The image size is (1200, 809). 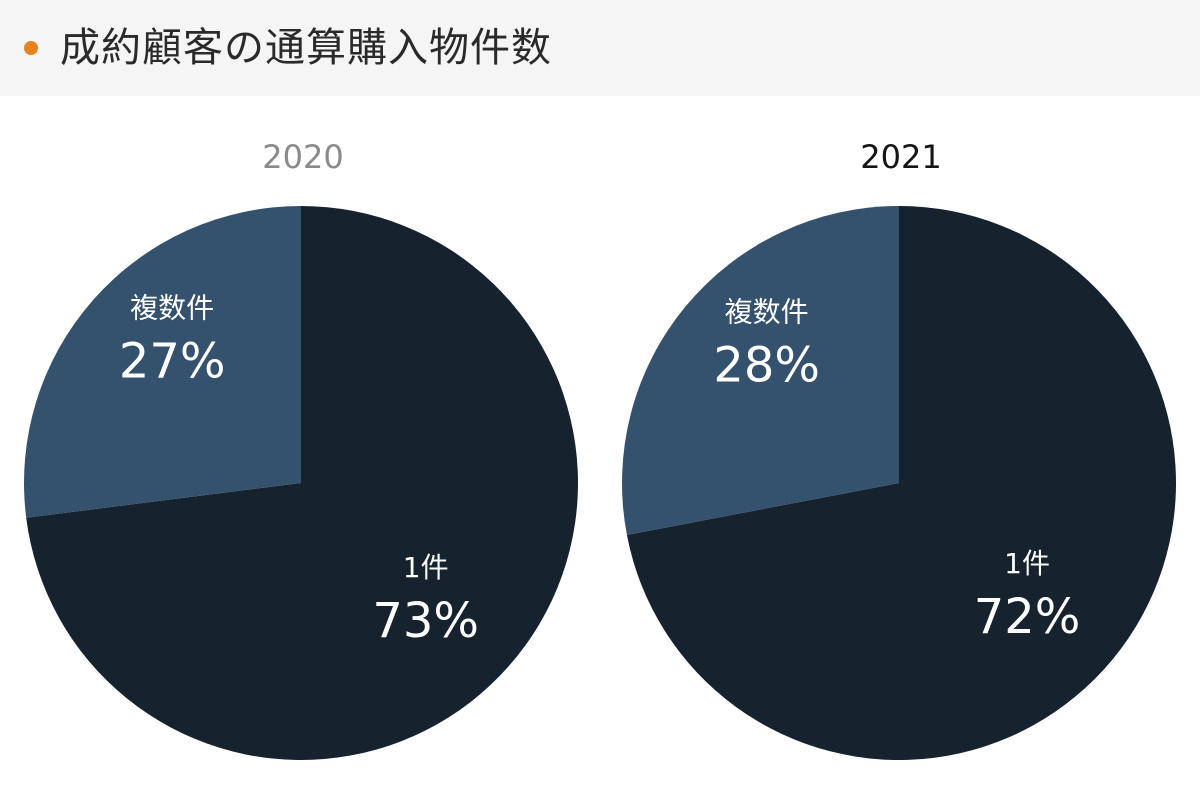 I want to click on slice-label-2020-single: 1件, so click(x=426, y=567).